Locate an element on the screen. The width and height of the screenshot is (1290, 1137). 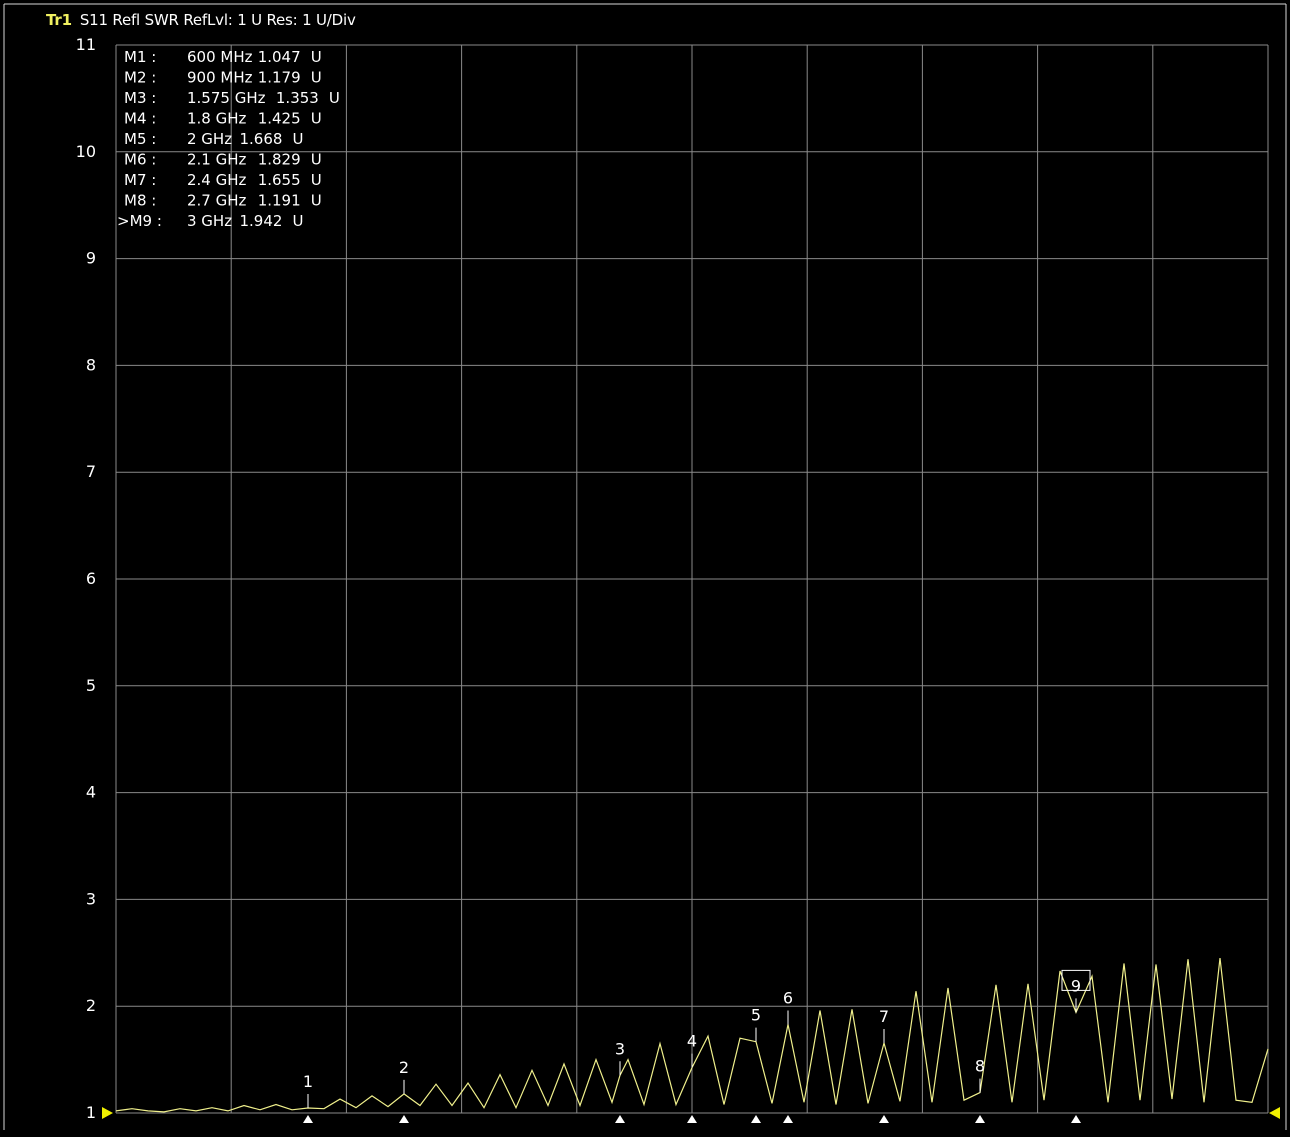
marker-readout-label: M1 : is located at coordinates (140, 57).